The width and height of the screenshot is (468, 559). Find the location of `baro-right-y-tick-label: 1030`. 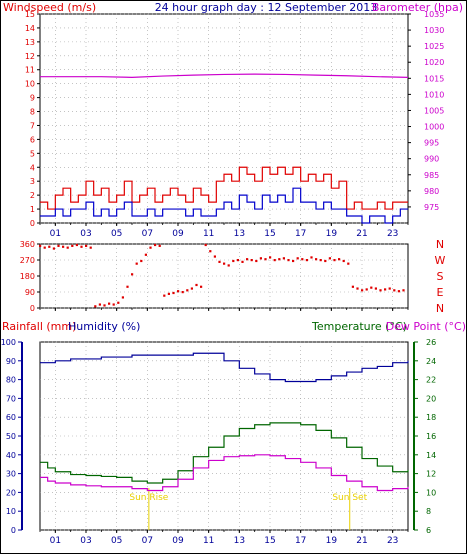

baro-right-y-tick-label: 1030 is located at coordinates (434, 30).